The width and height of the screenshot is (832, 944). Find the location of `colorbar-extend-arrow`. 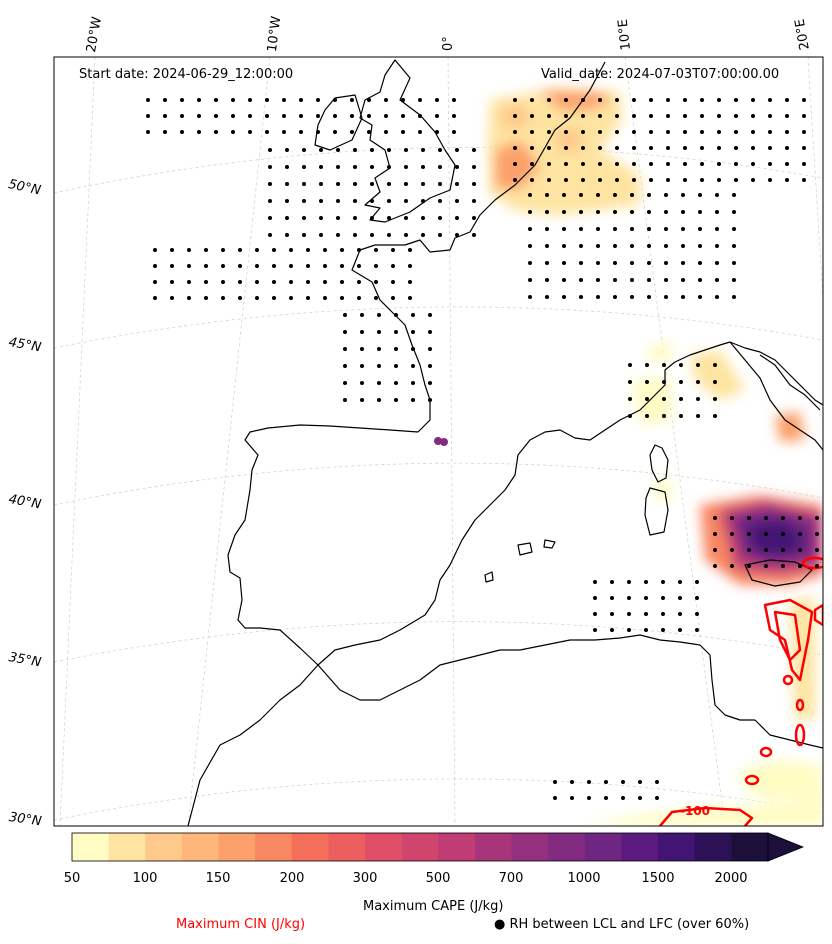

colorbar-extend-arrow is located at coordinates (786, 847).